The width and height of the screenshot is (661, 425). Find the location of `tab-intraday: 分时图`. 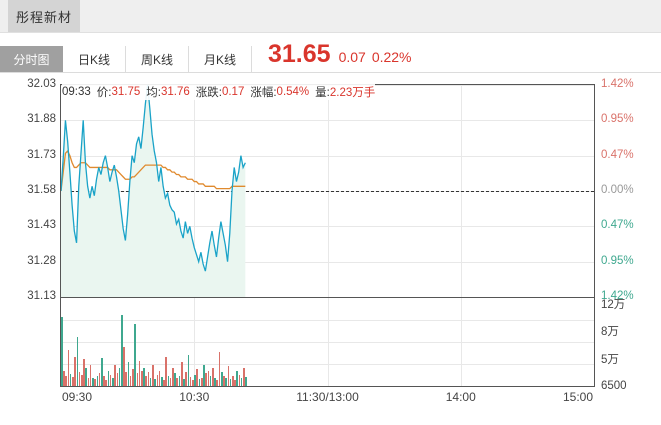

tab-intraday: 分时图 is located at coordinates (31, 59).